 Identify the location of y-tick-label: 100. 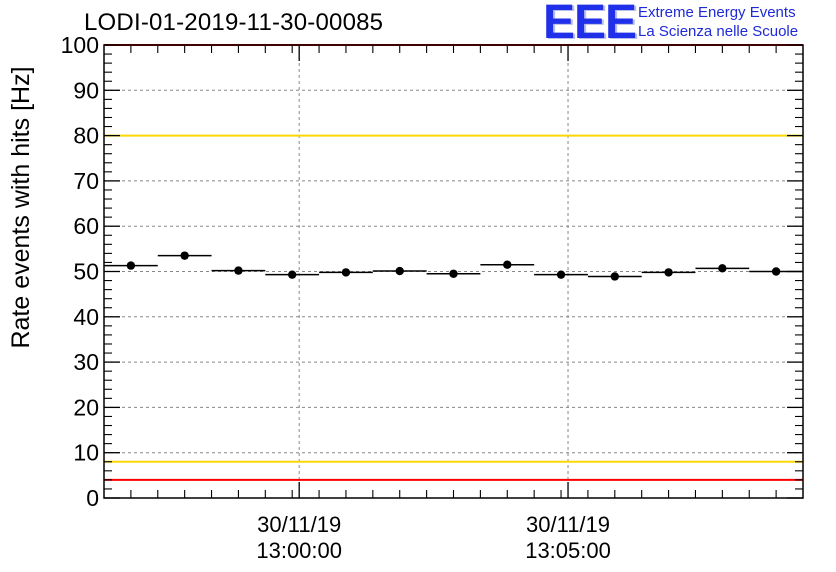
(80, 45).